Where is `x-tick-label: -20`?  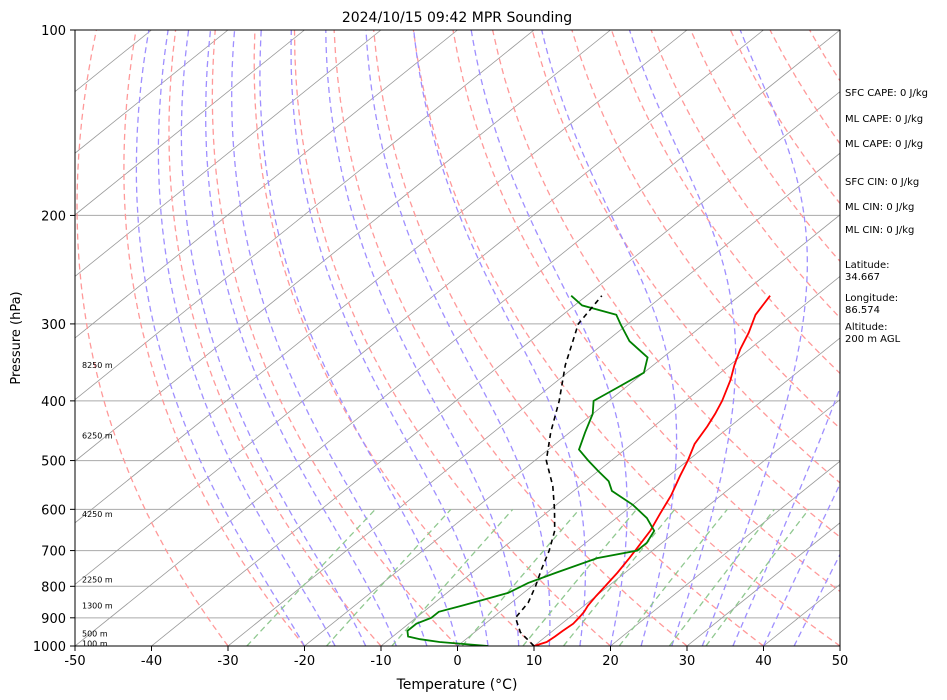
x-tick-label: -20 is located at coordinates (304, 661).